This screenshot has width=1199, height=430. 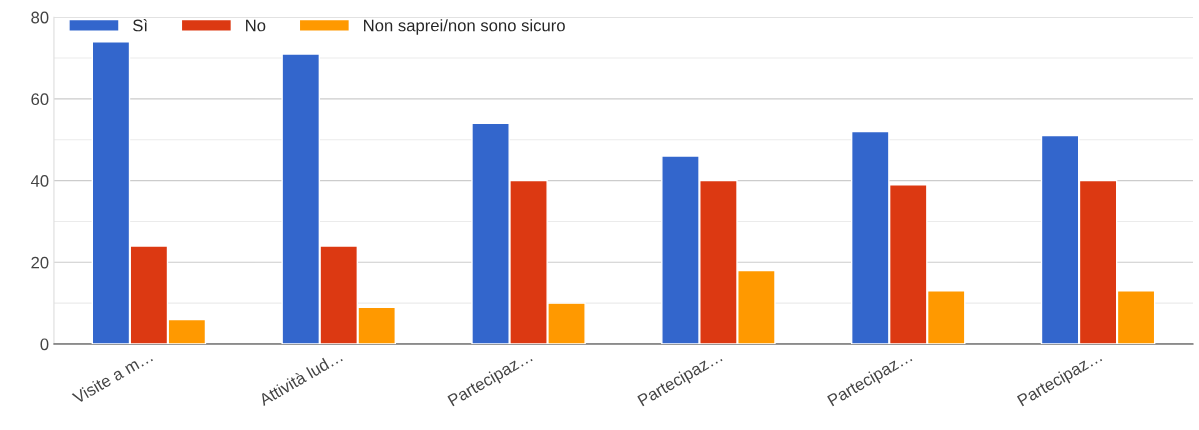 What do you see at coordinates (140, 25) in the screenshot?
I see `legend-label: Sì` at bounding box center [140, 25].